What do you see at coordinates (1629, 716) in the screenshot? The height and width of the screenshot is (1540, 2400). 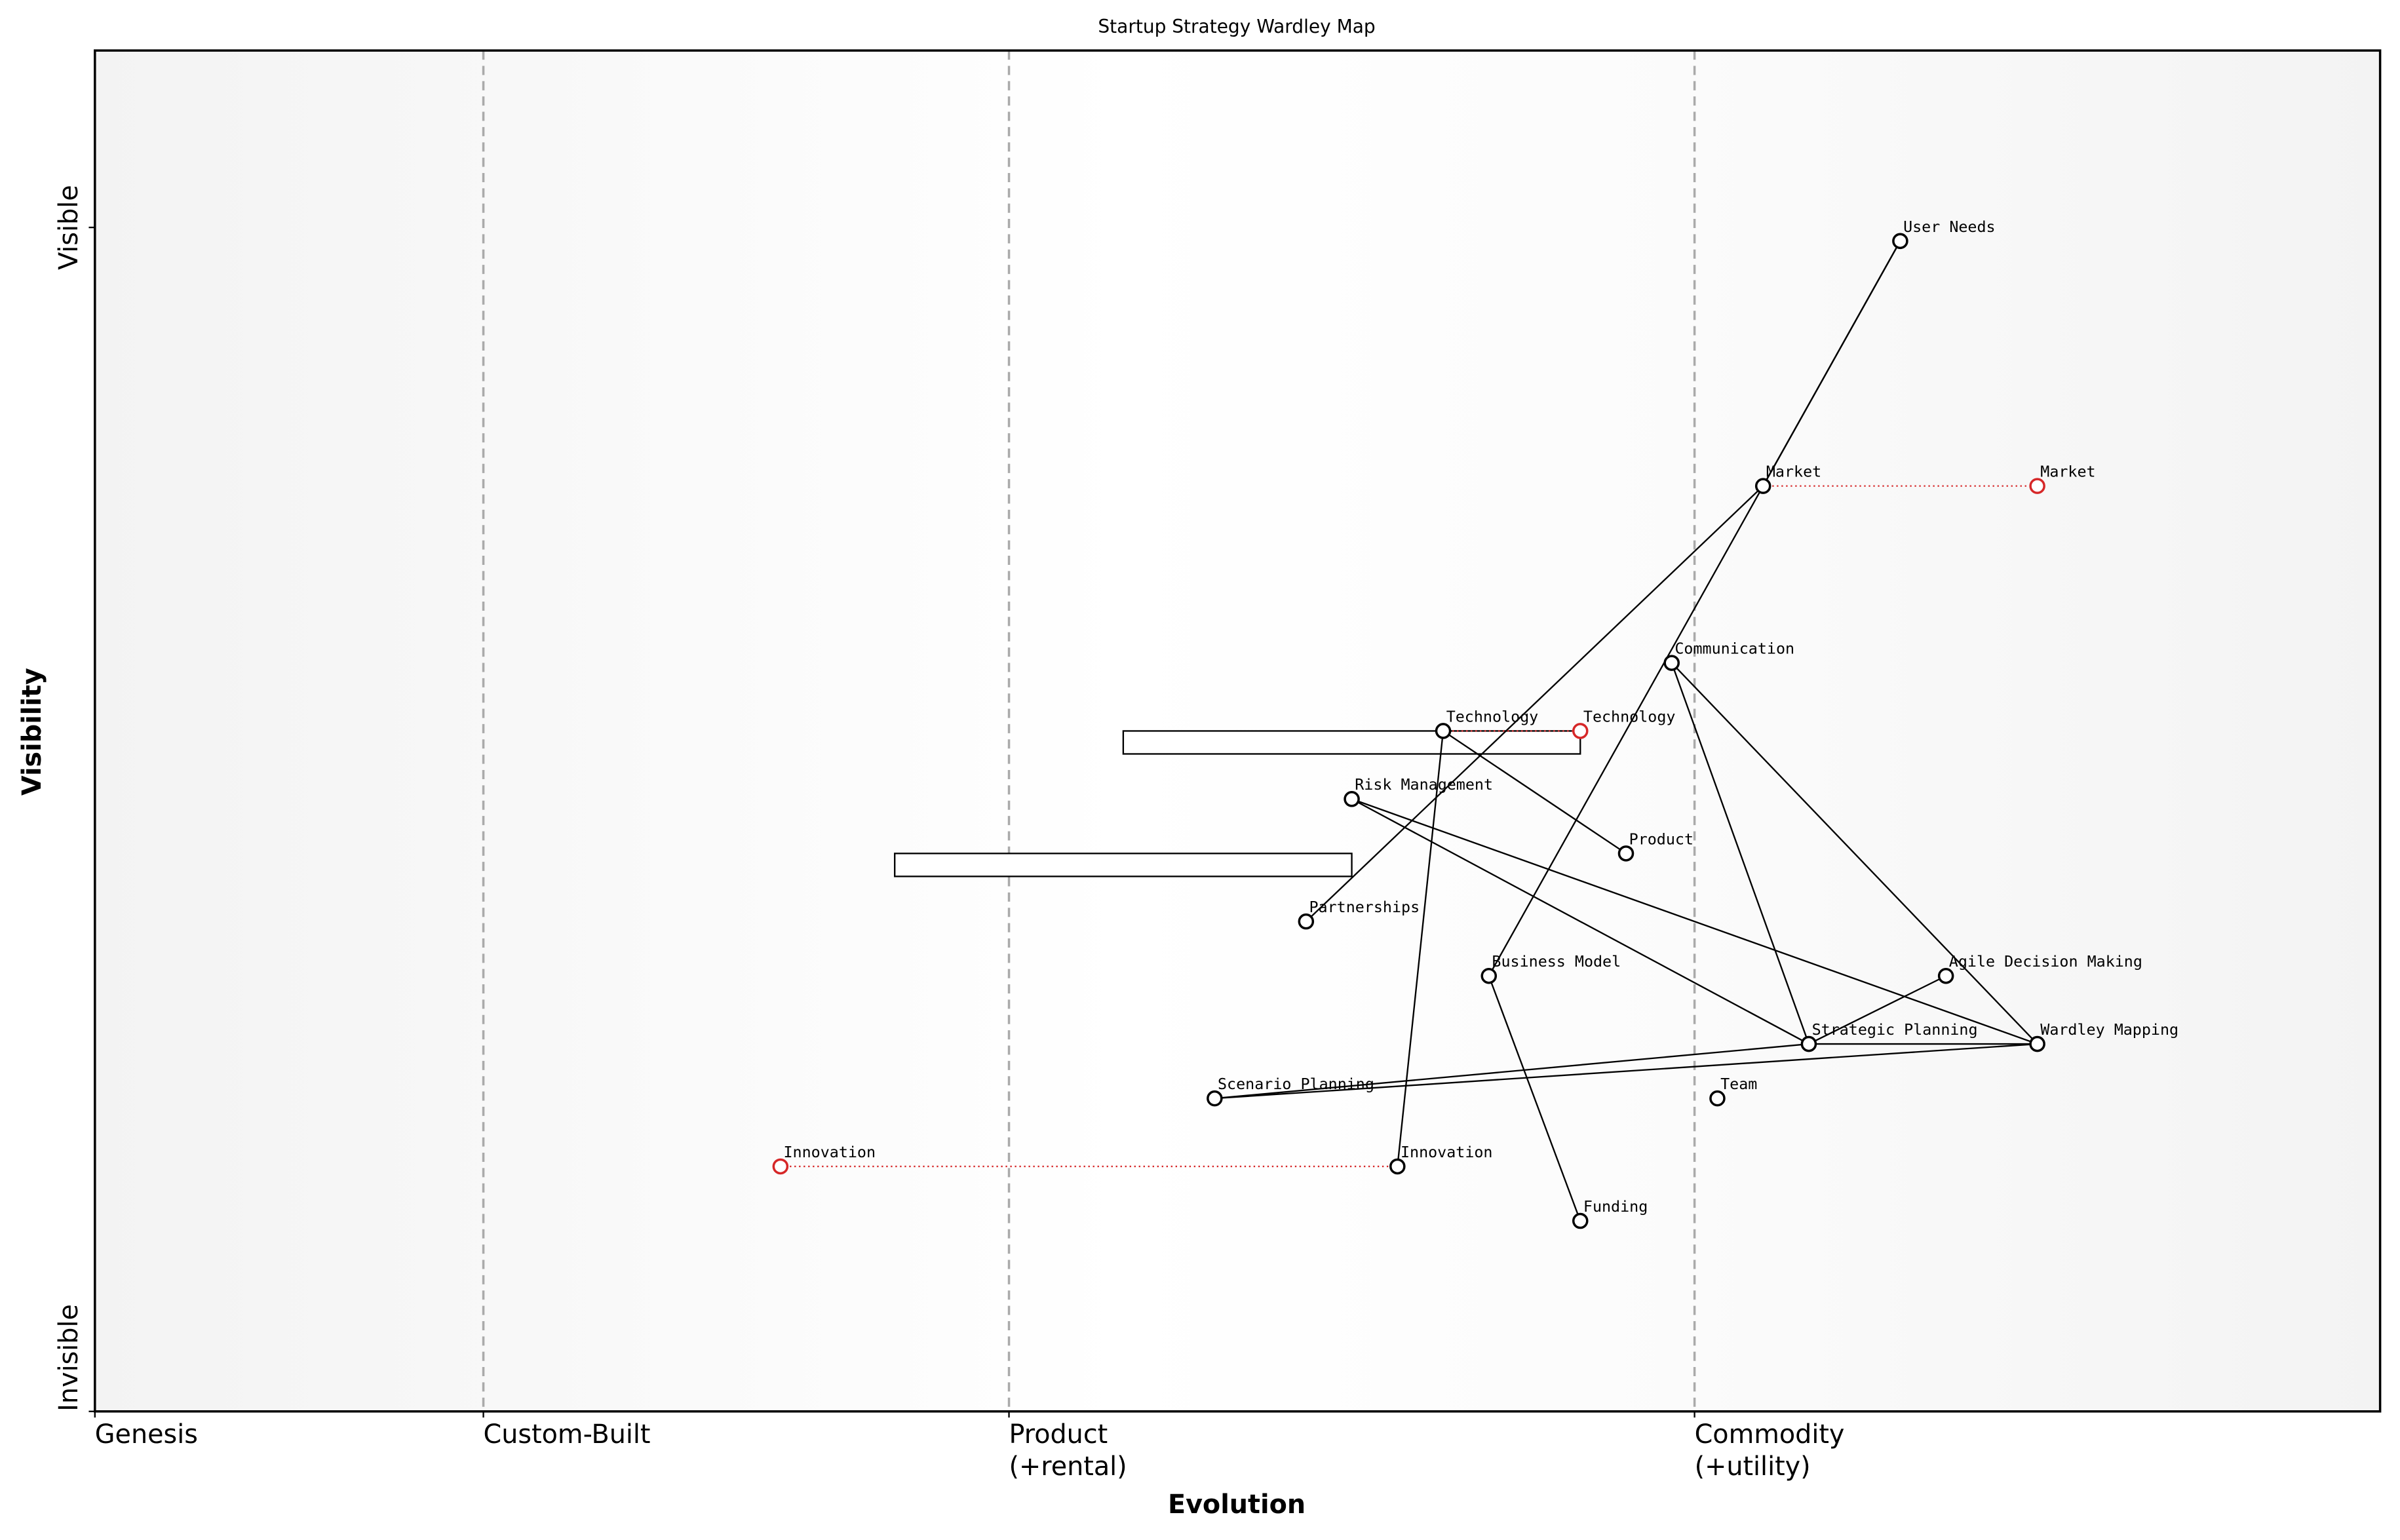 I see `evolved-label: Technology` at bounding box center [1629, 716].